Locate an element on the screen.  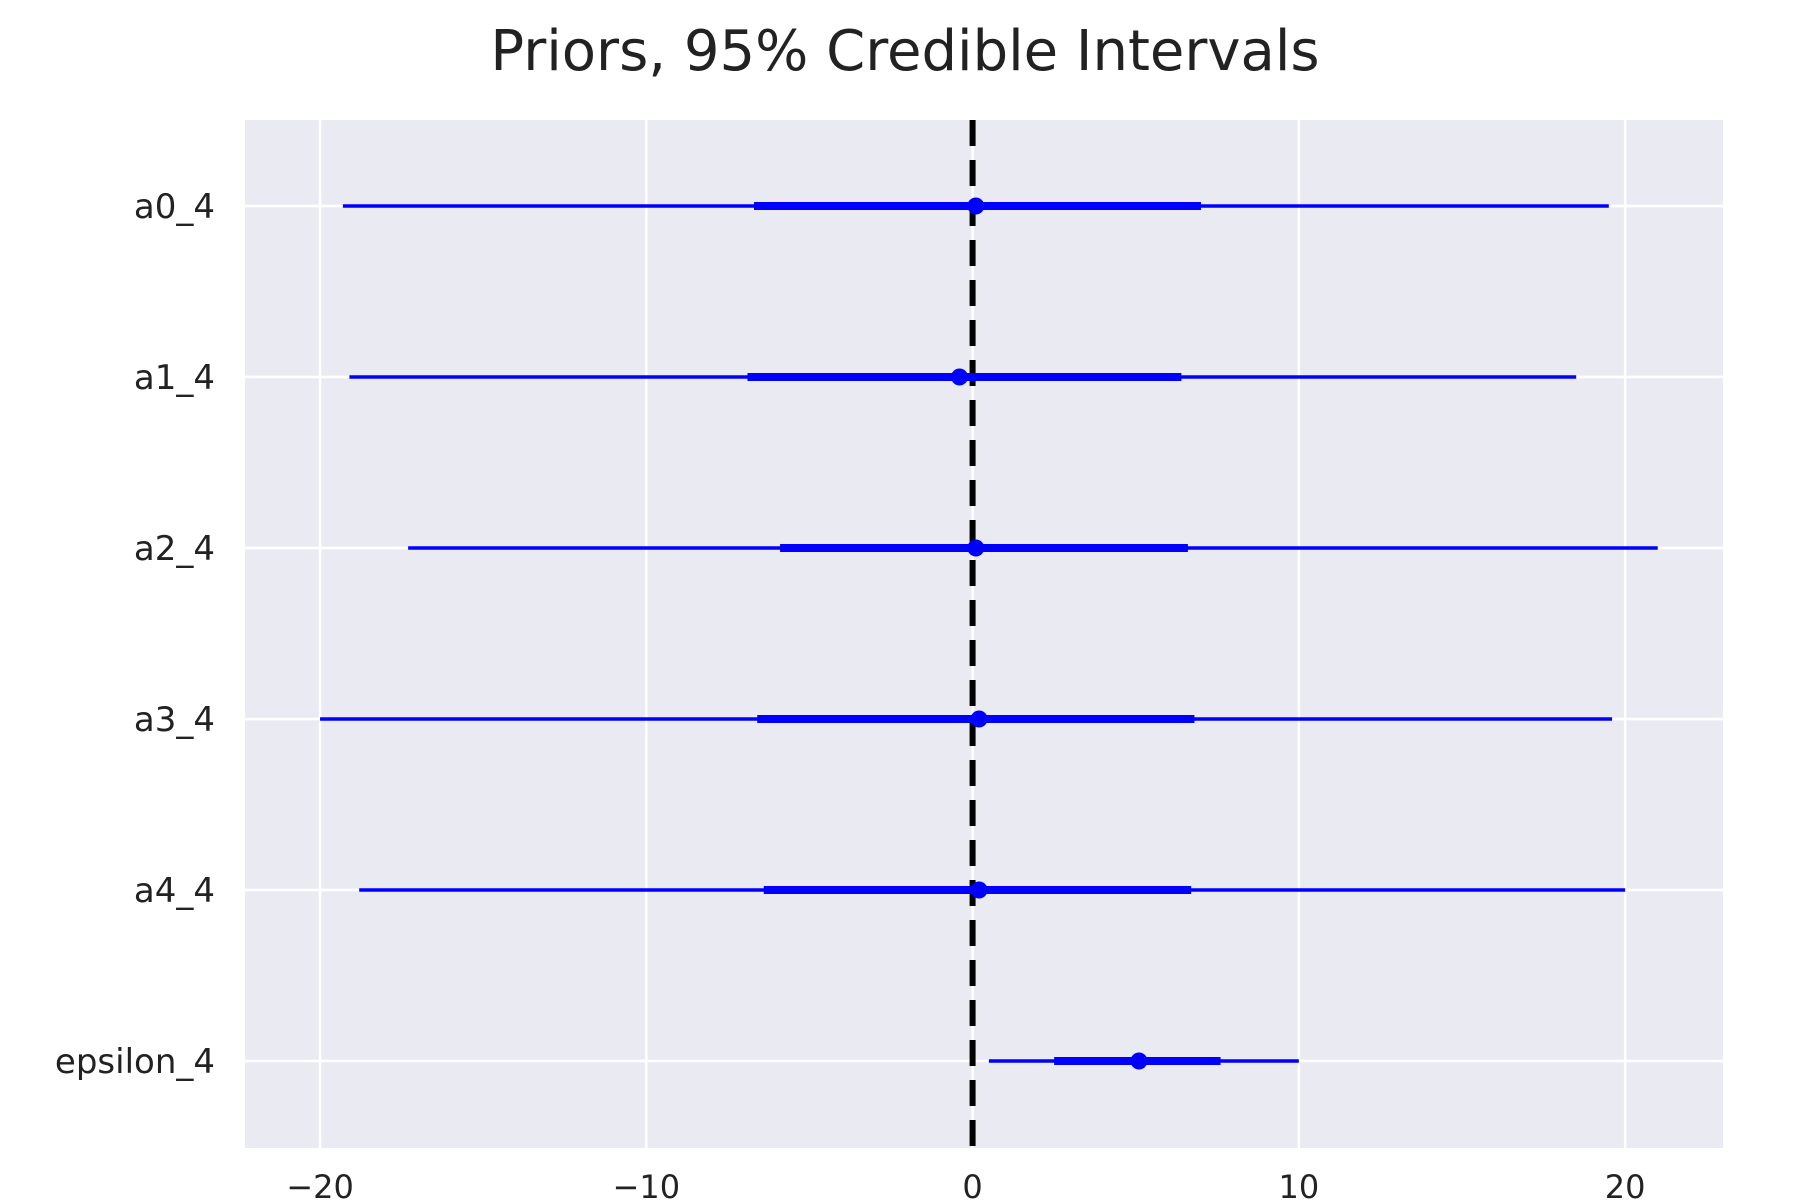
chart-title: Priors, 95% Credible Intervals is located at coordinates (904, 51).